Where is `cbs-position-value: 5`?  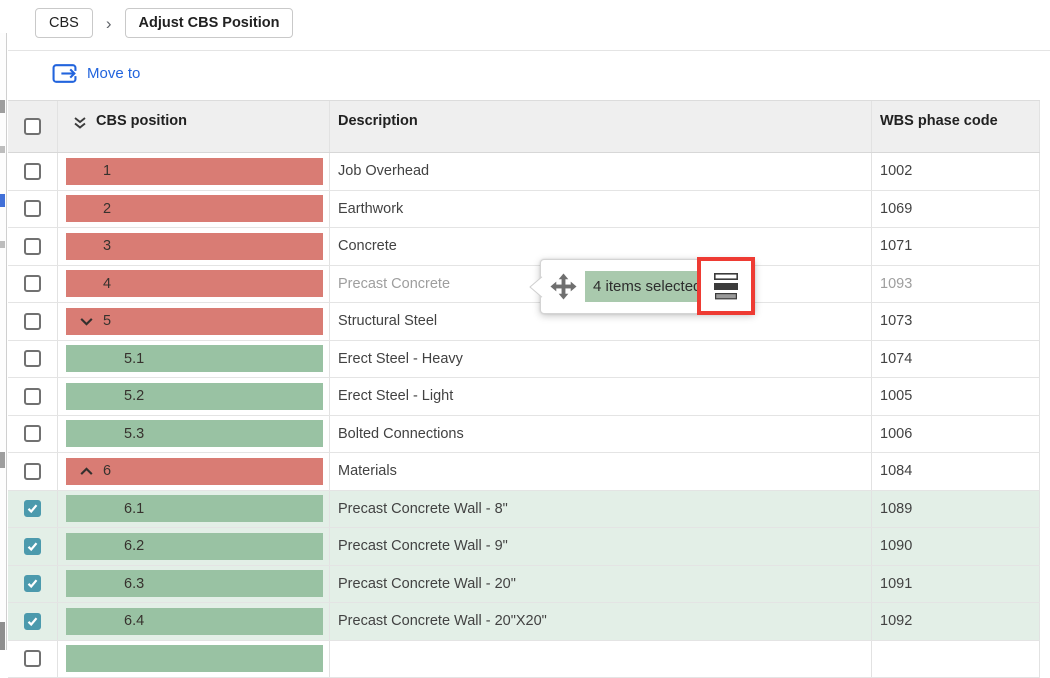
cbs-position-value: 5 is located at coordinates (107, 321).